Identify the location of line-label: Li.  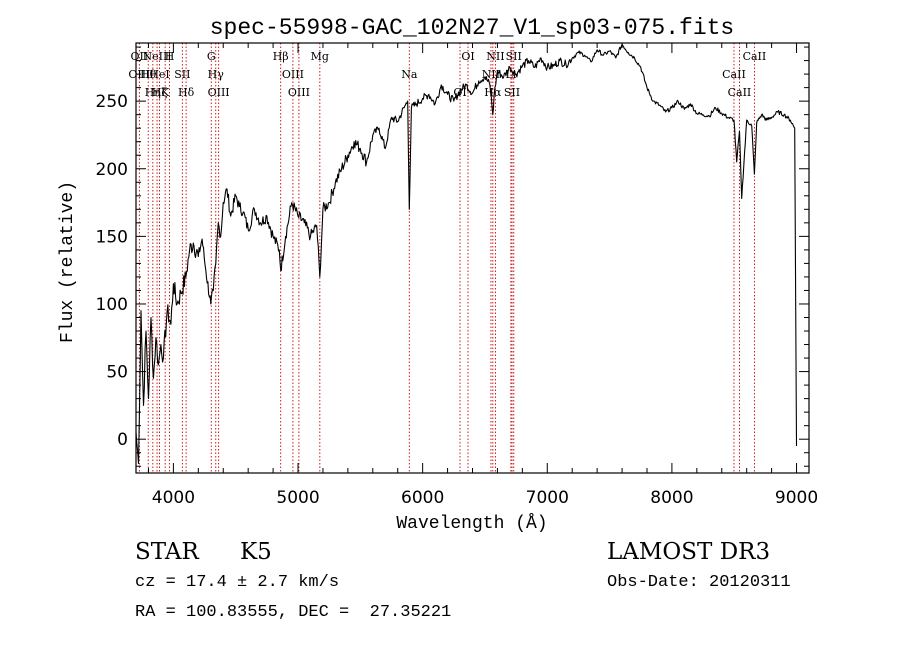
(510, 74).